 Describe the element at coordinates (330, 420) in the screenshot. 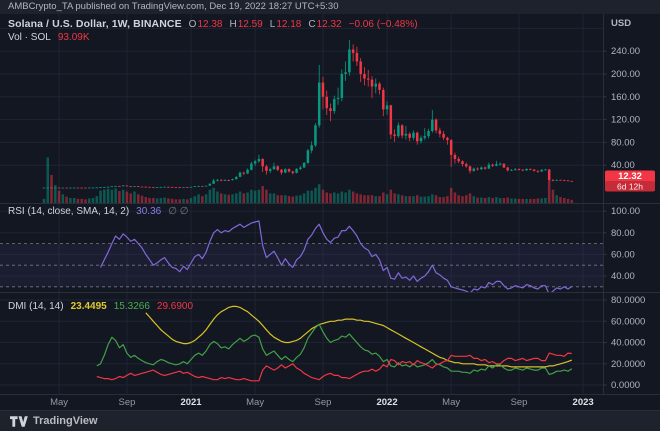

I see `footer-bar: TradingView` at that location.